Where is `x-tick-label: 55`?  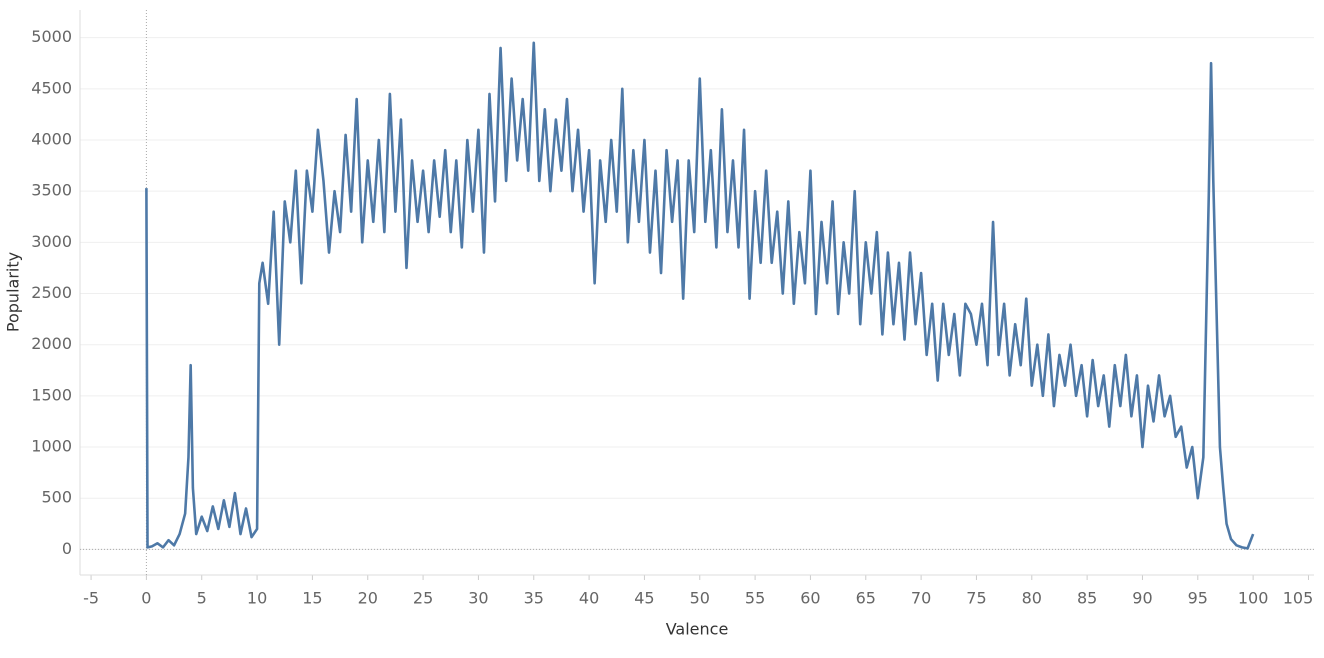
x-tick-label: 55 is located at coordinates (755, 598).